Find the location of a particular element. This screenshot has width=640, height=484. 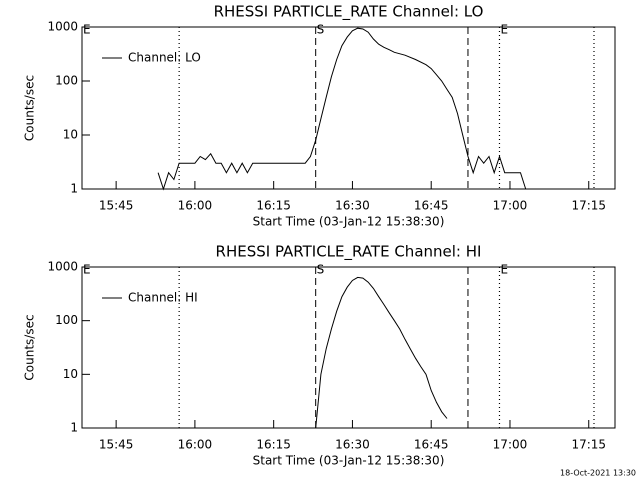

legend-entry: Channel: LO is located at coordinates (164, 58).